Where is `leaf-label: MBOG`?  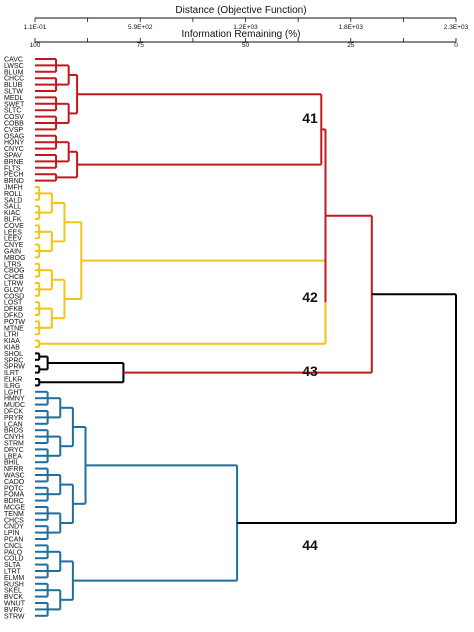 leaf-label: MBOG is located at coordinates (14, 258).